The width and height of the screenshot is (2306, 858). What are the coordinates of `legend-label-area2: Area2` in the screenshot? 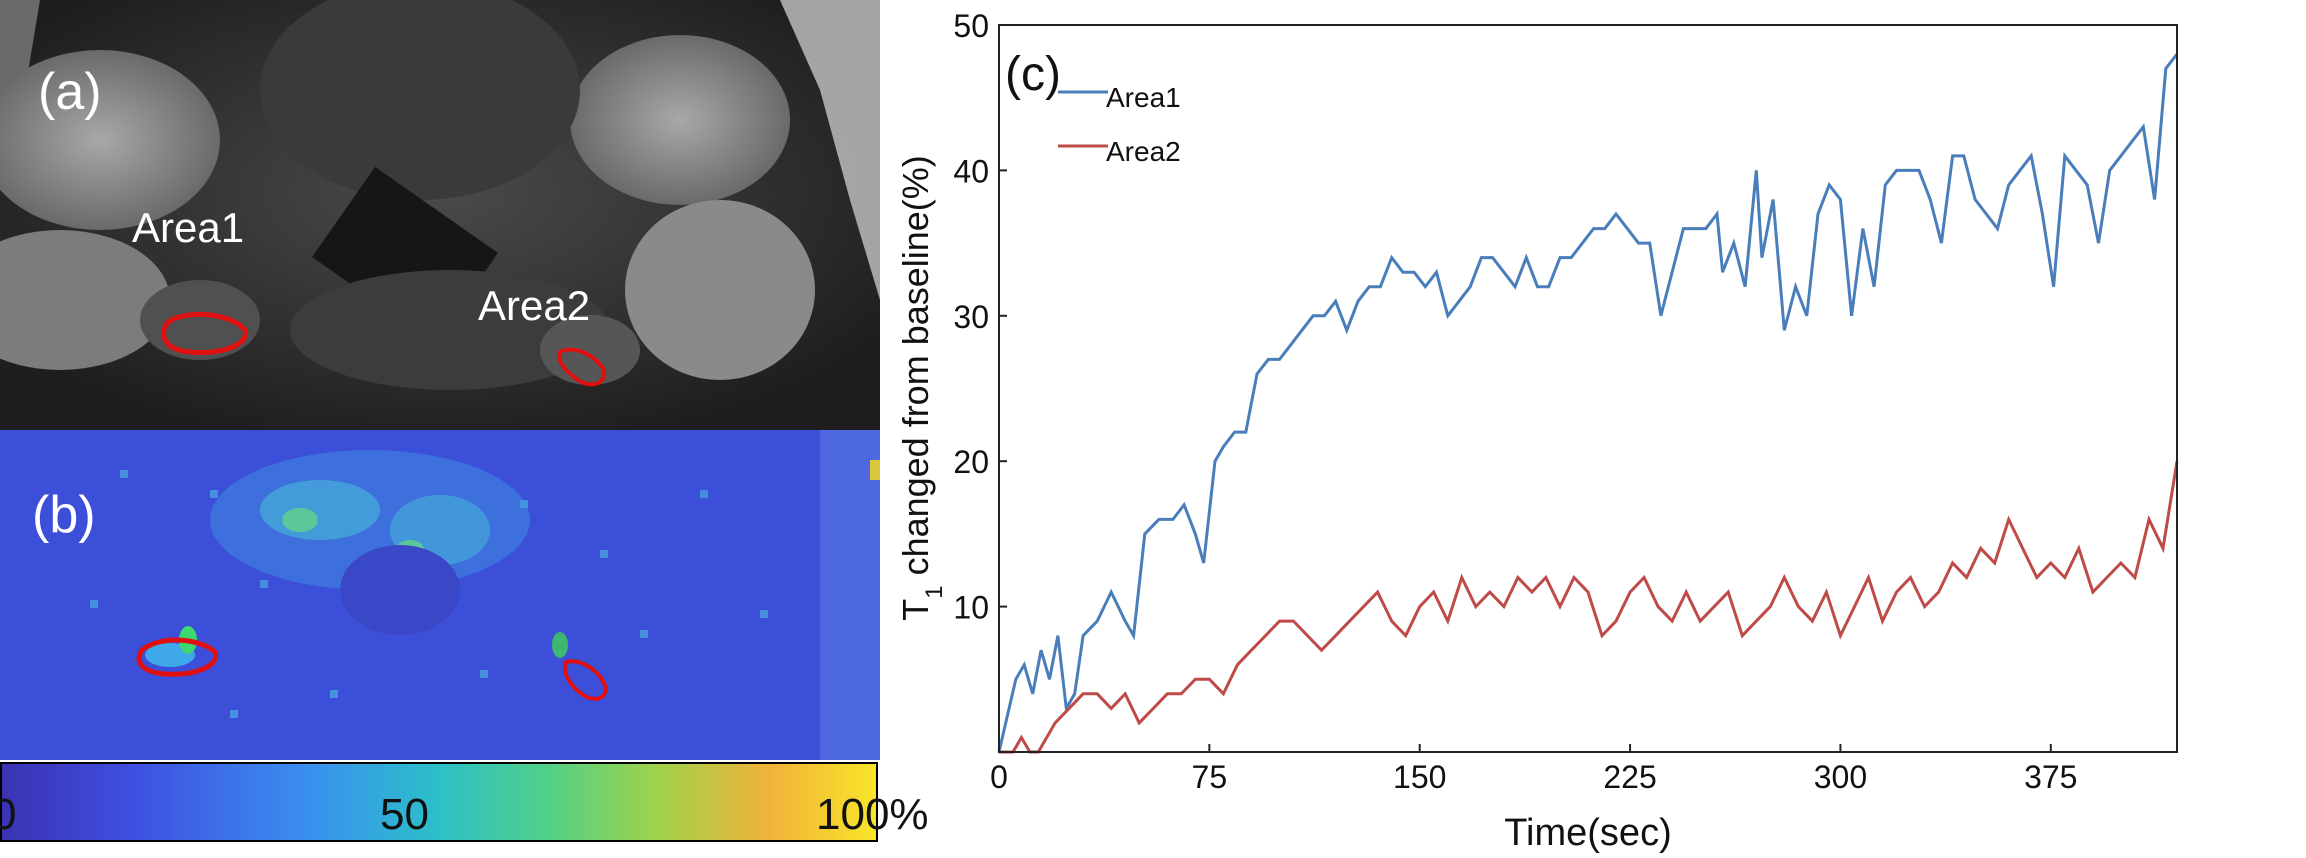 It's located at (1143, 151).